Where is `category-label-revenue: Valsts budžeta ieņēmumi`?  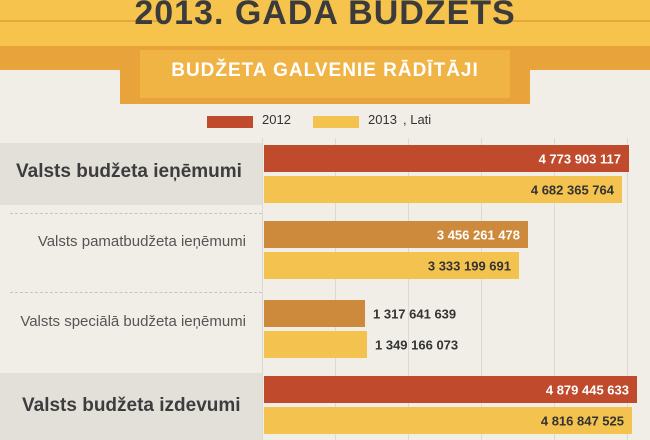
category-label-revenue: Valsts budžeta ieņēmumi is located at coordinates (129, 171).